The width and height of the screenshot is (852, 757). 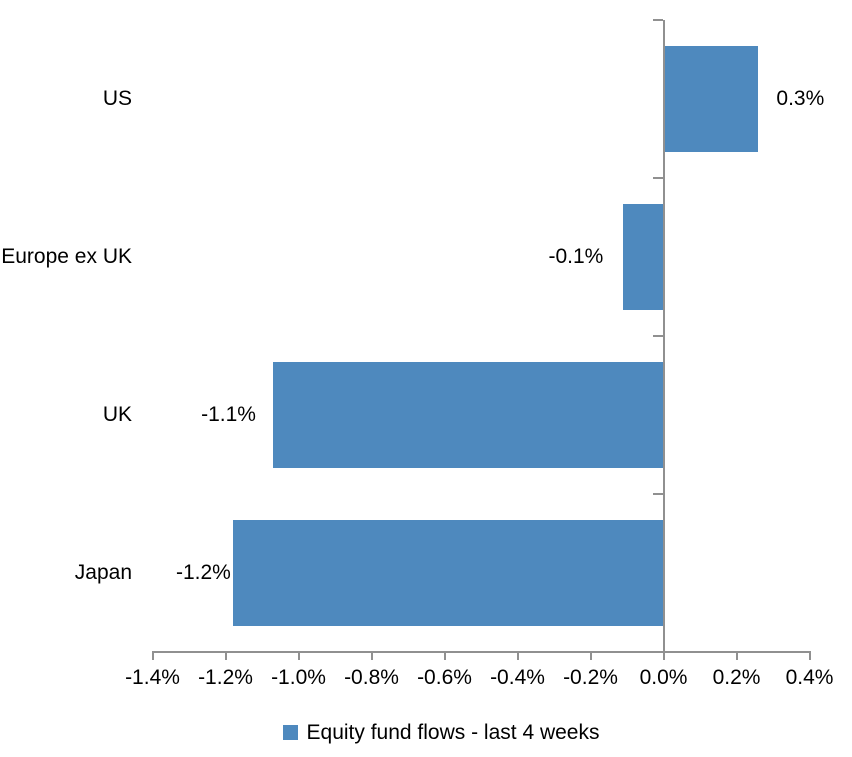 I want to click on bar-uk, so click(x=468, y=415).